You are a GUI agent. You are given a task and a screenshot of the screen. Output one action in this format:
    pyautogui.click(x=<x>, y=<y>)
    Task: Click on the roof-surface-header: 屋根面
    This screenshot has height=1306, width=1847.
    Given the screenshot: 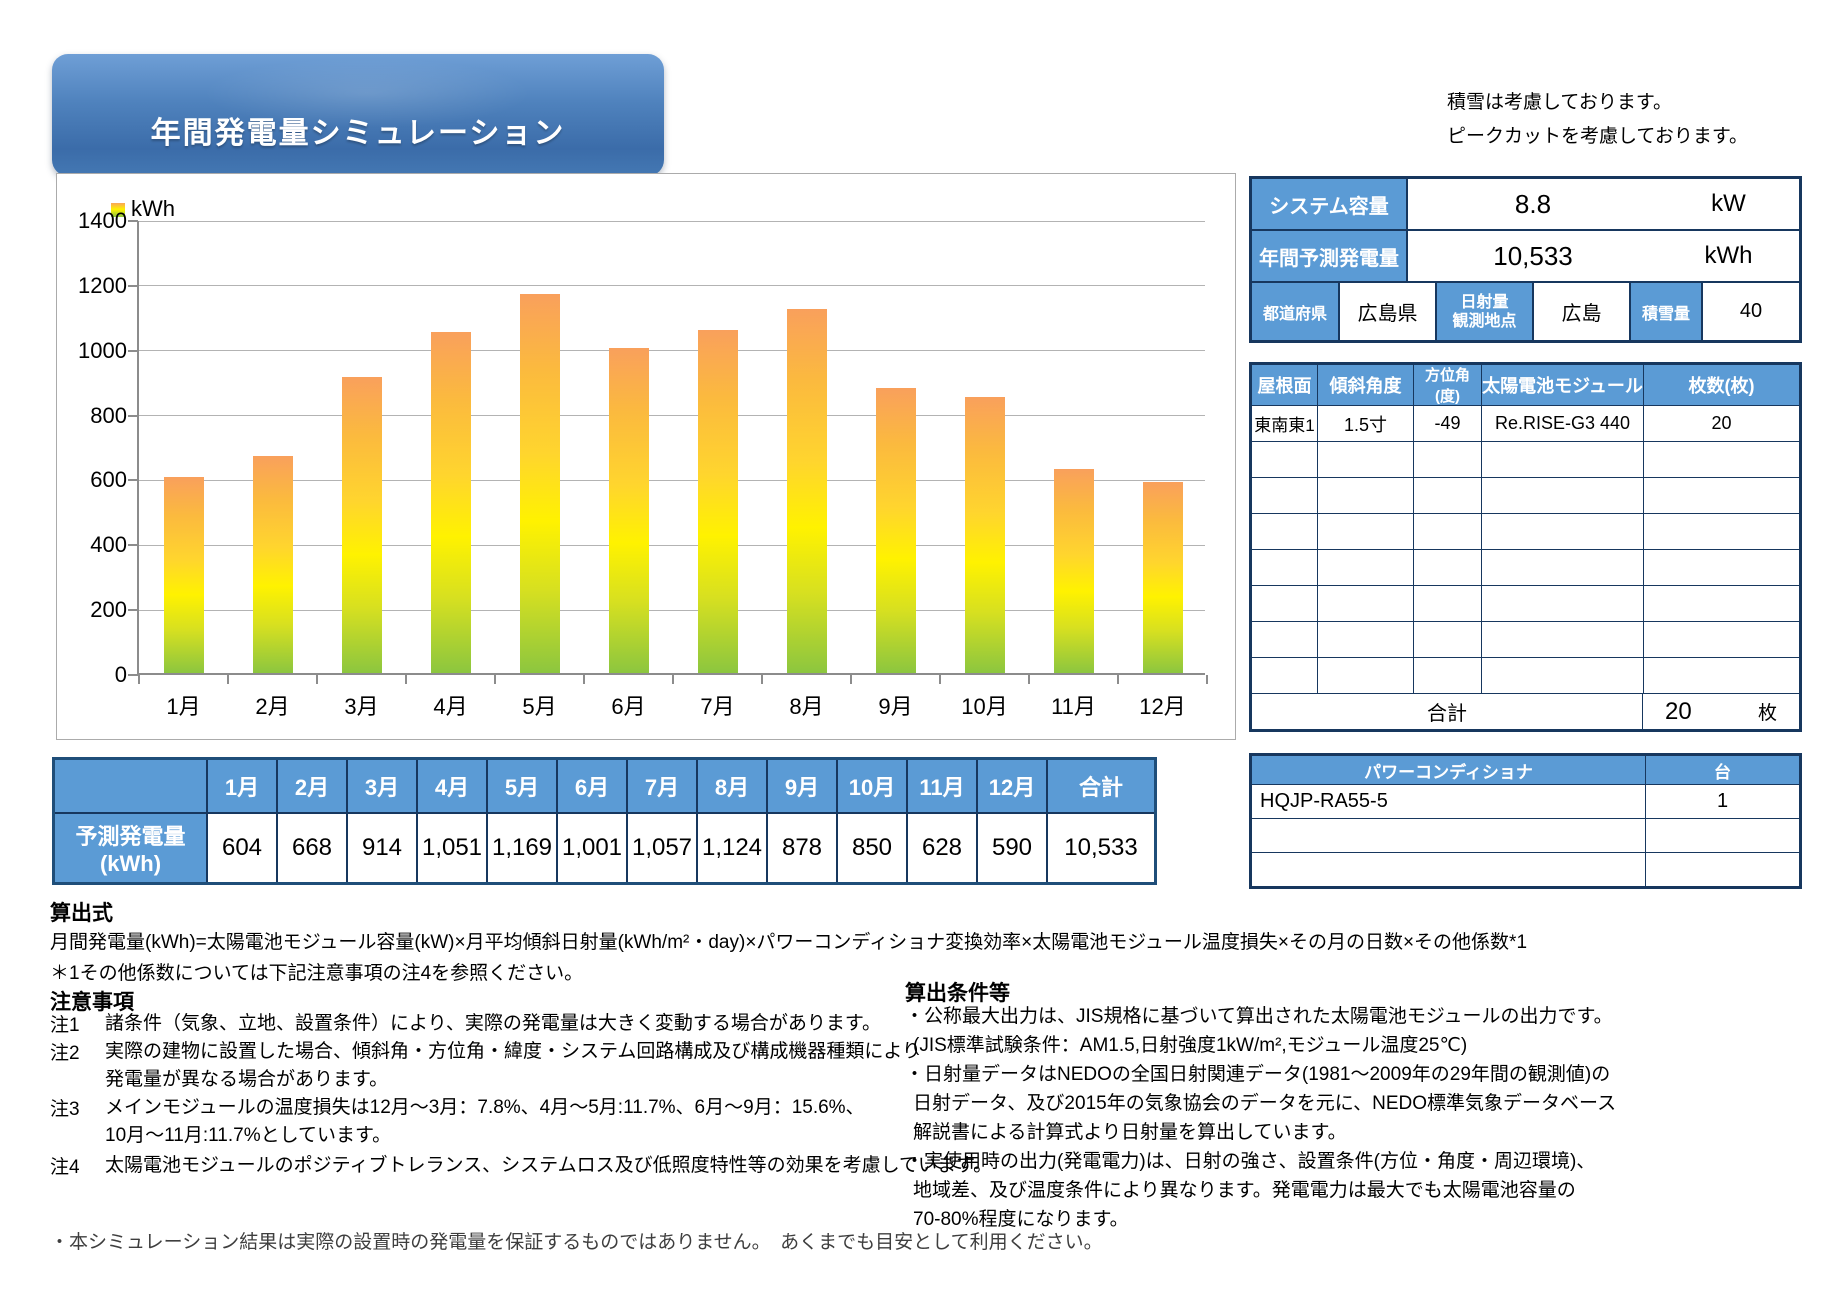 What is the action you would take?
    pyautogui.click(x=1285, y=385)
    